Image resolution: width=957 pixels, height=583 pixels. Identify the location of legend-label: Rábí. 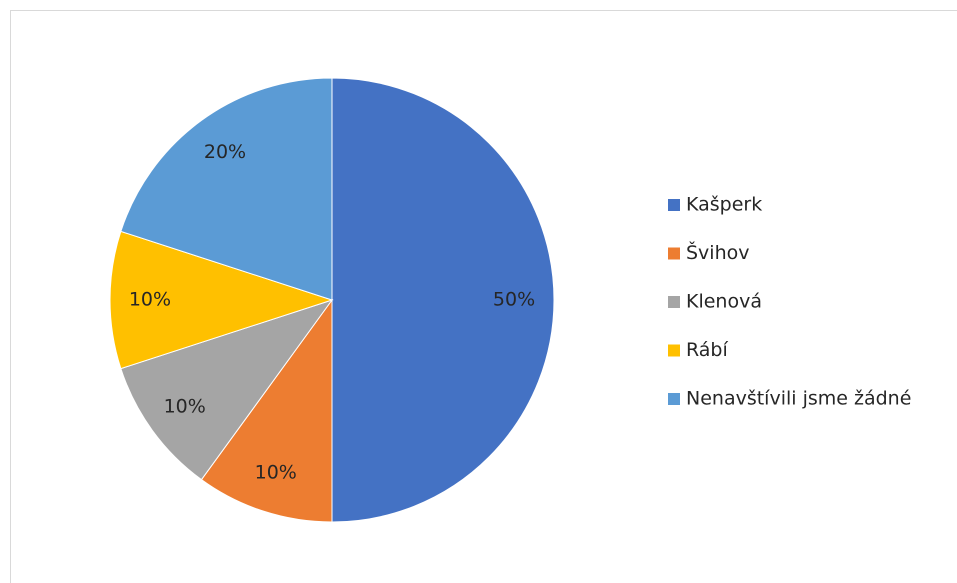
(707, 350).